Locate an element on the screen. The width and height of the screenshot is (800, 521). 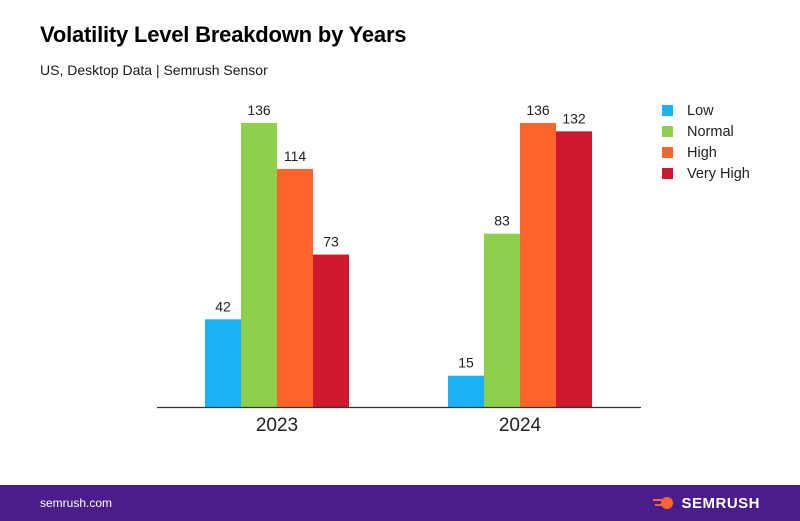
legend-item-high: High is located at coordinates (706, 152).